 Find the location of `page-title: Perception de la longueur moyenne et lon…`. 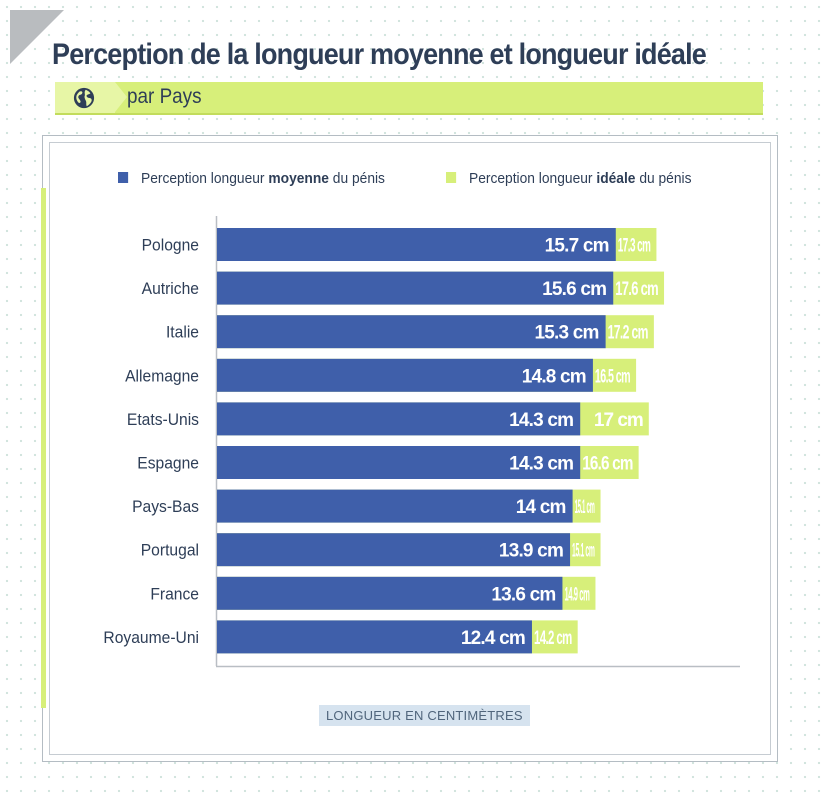

page-title: Perception de la longueur moyenne et lon… is located at coordinates (379, 54).